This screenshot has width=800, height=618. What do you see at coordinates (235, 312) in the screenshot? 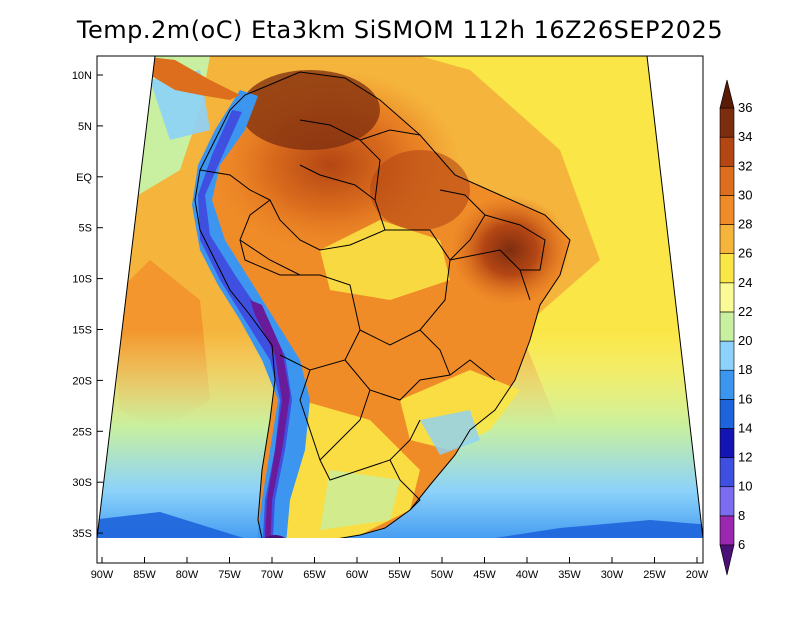
I see `coastline-west` at bounding box center [235, 312].